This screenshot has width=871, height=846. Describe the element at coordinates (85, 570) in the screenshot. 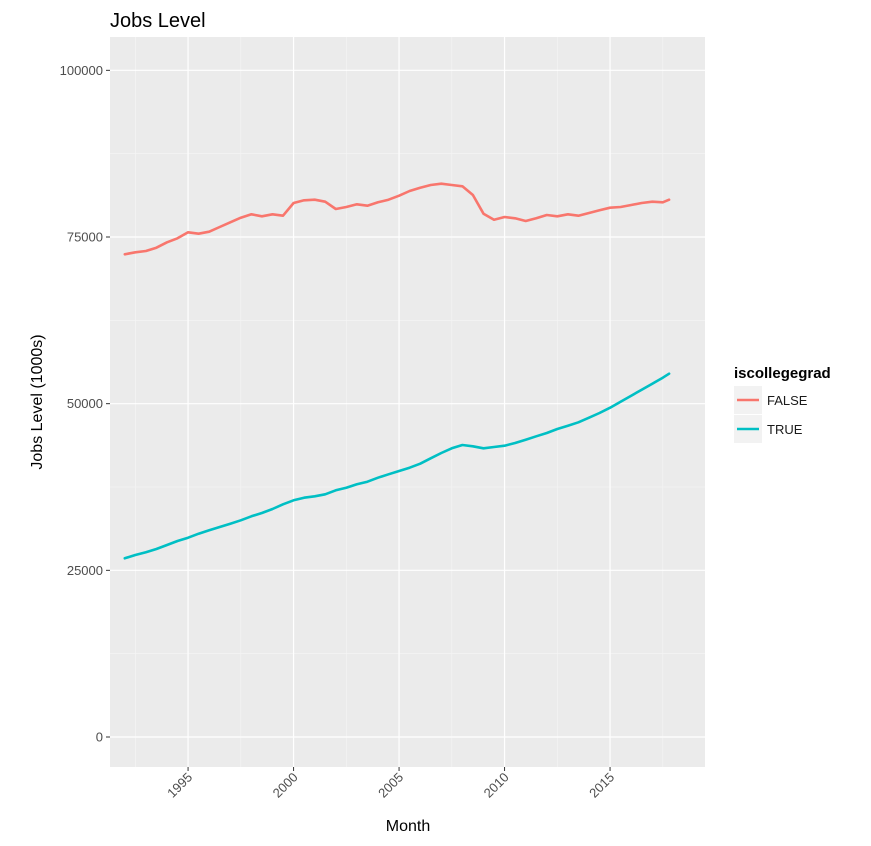

I see `y-tick-label: 25000` at that location.